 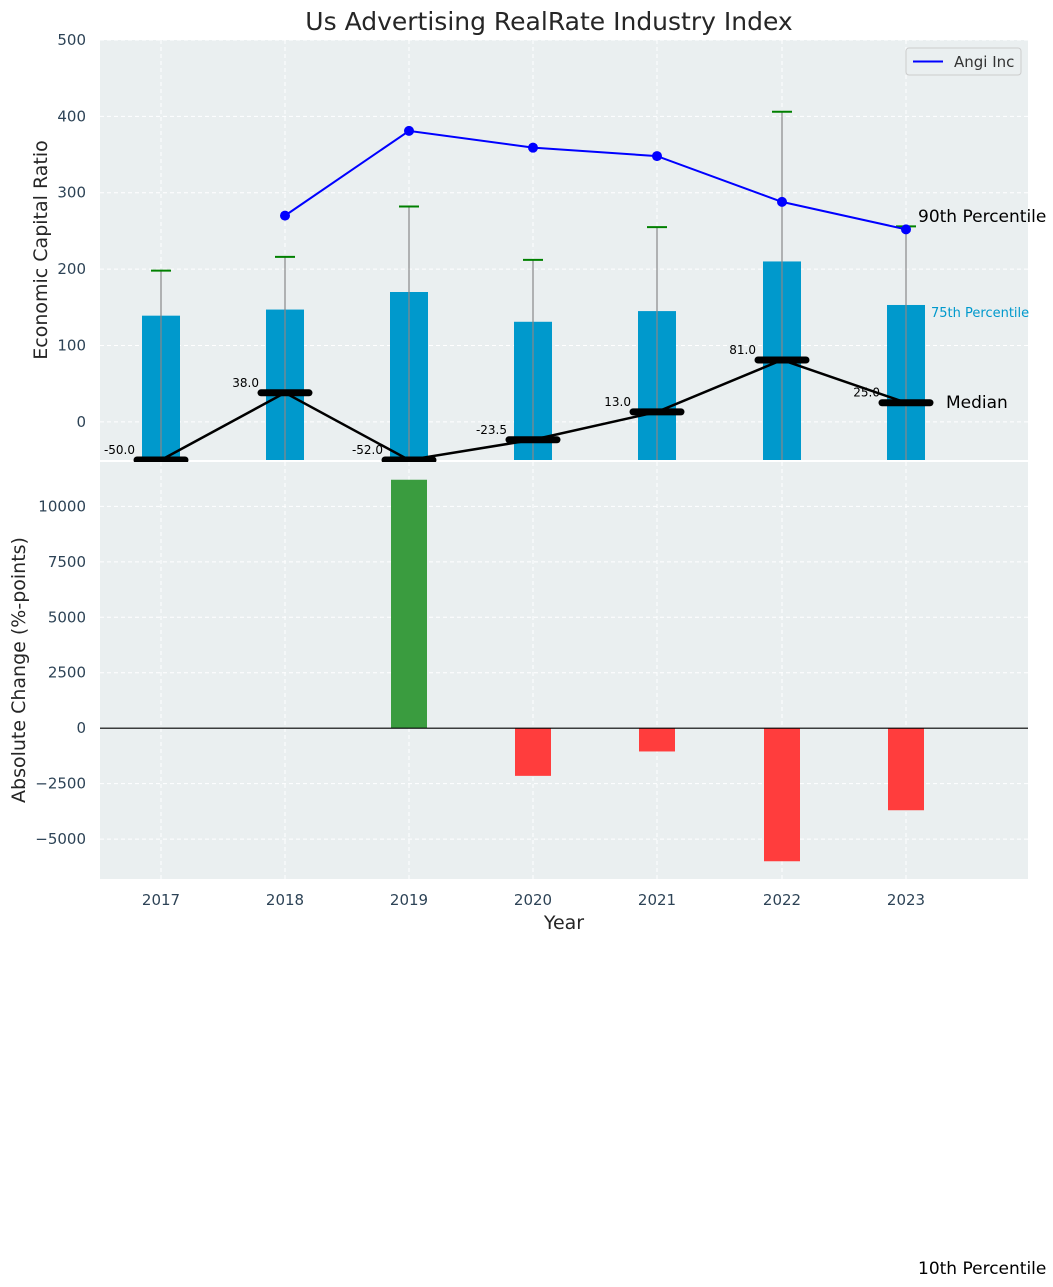 What do you see at coordinates (119, 450) in the screenshot?
I see `median-value-label: -50.0` at bounding box center [119, 450].